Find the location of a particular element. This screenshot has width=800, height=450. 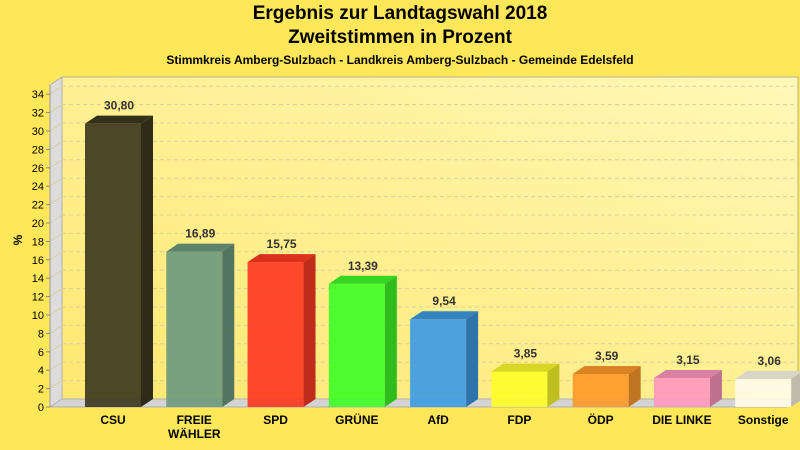

y-tick-label: 34 is located at coordinates (38, 95).